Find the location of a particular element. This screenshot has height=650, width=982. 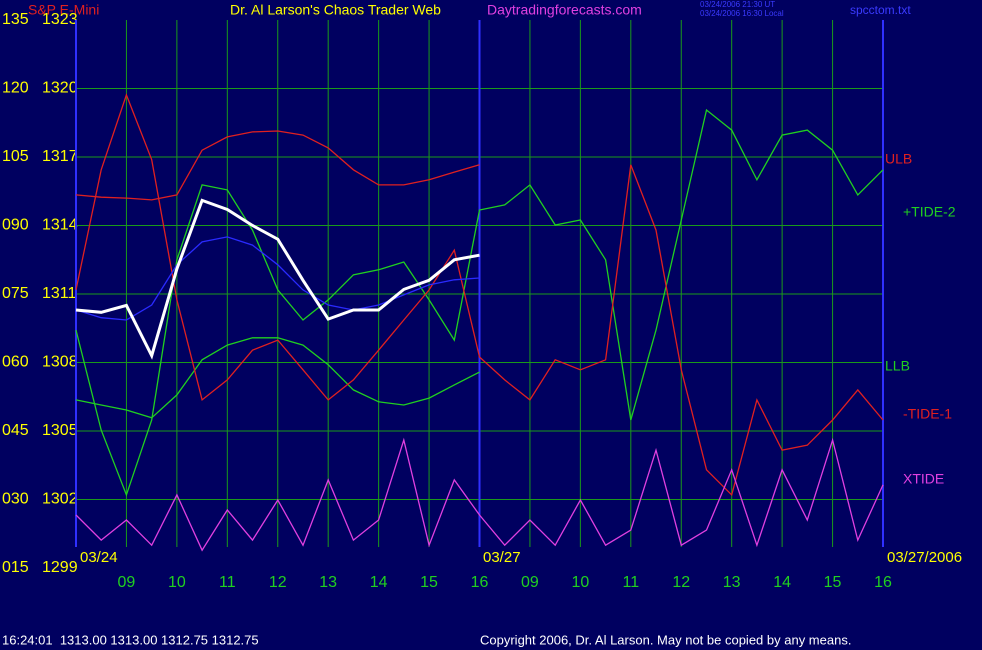

price-line is located at coordinates (277, 279).